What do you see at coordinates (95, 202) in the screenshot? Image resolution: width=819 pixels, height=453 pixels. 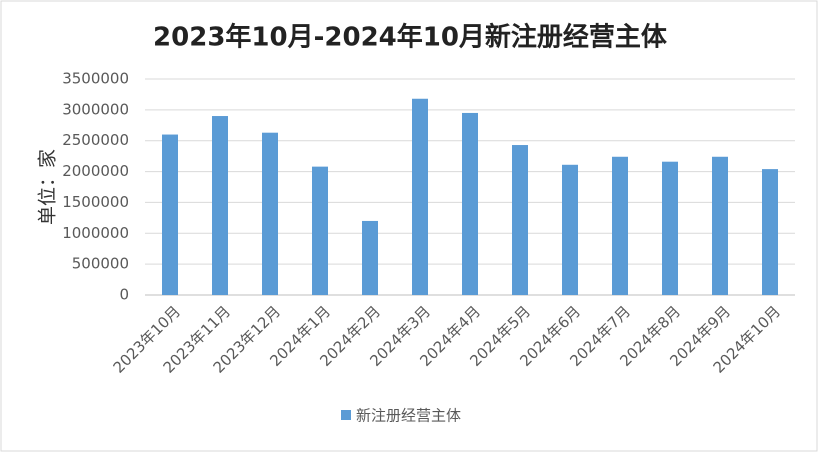 I see `y-tick-label: 1500000` at bounding box center [95, 202].